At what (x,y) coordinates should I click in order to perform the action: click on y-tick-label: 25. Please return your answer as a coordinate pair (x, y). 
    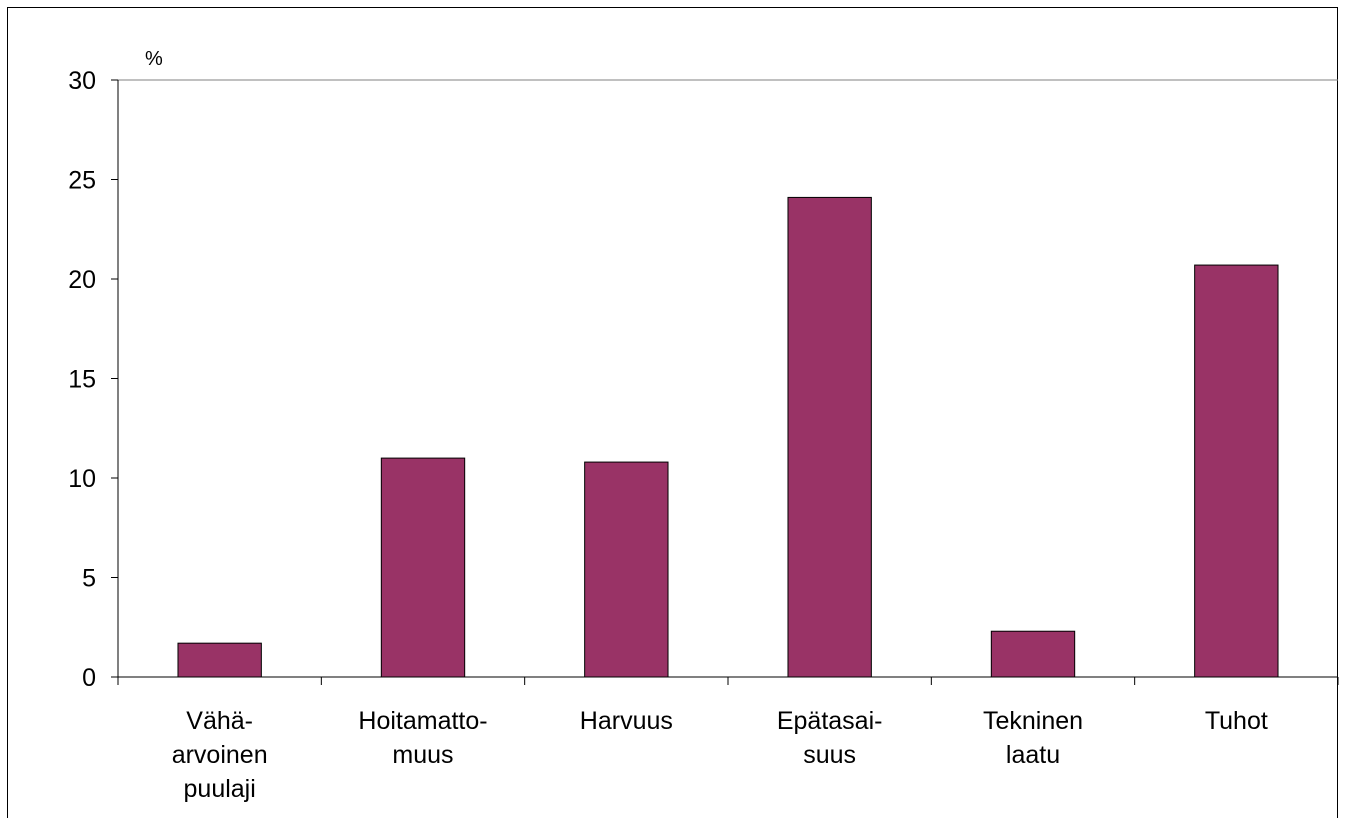
    Looking at the image, I should click on (82, 181).